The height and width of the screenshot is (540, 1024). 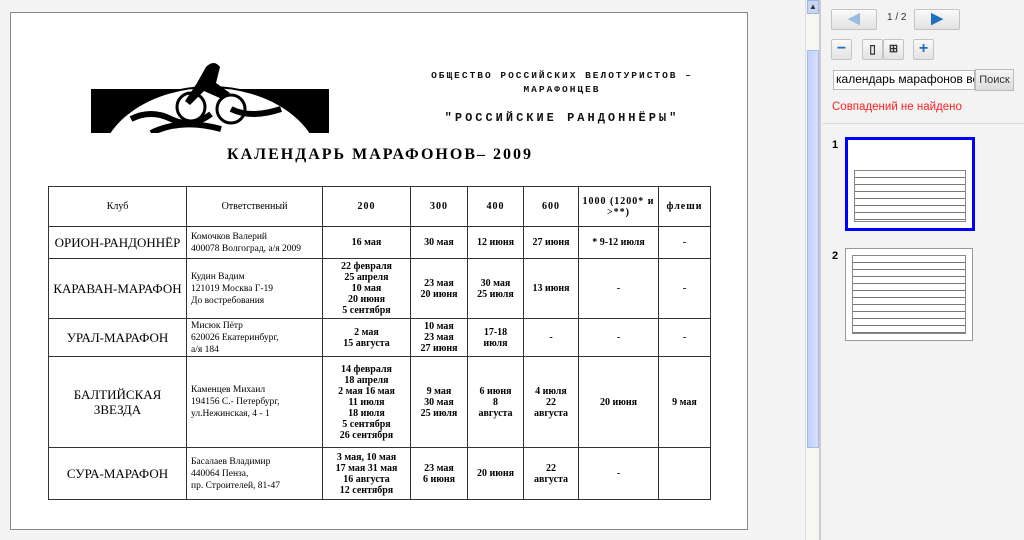 What do you see at coordinates (205, 349) in the screenshot?
I see `responsible-line: а/я 184` at bounding box center [205, 349].